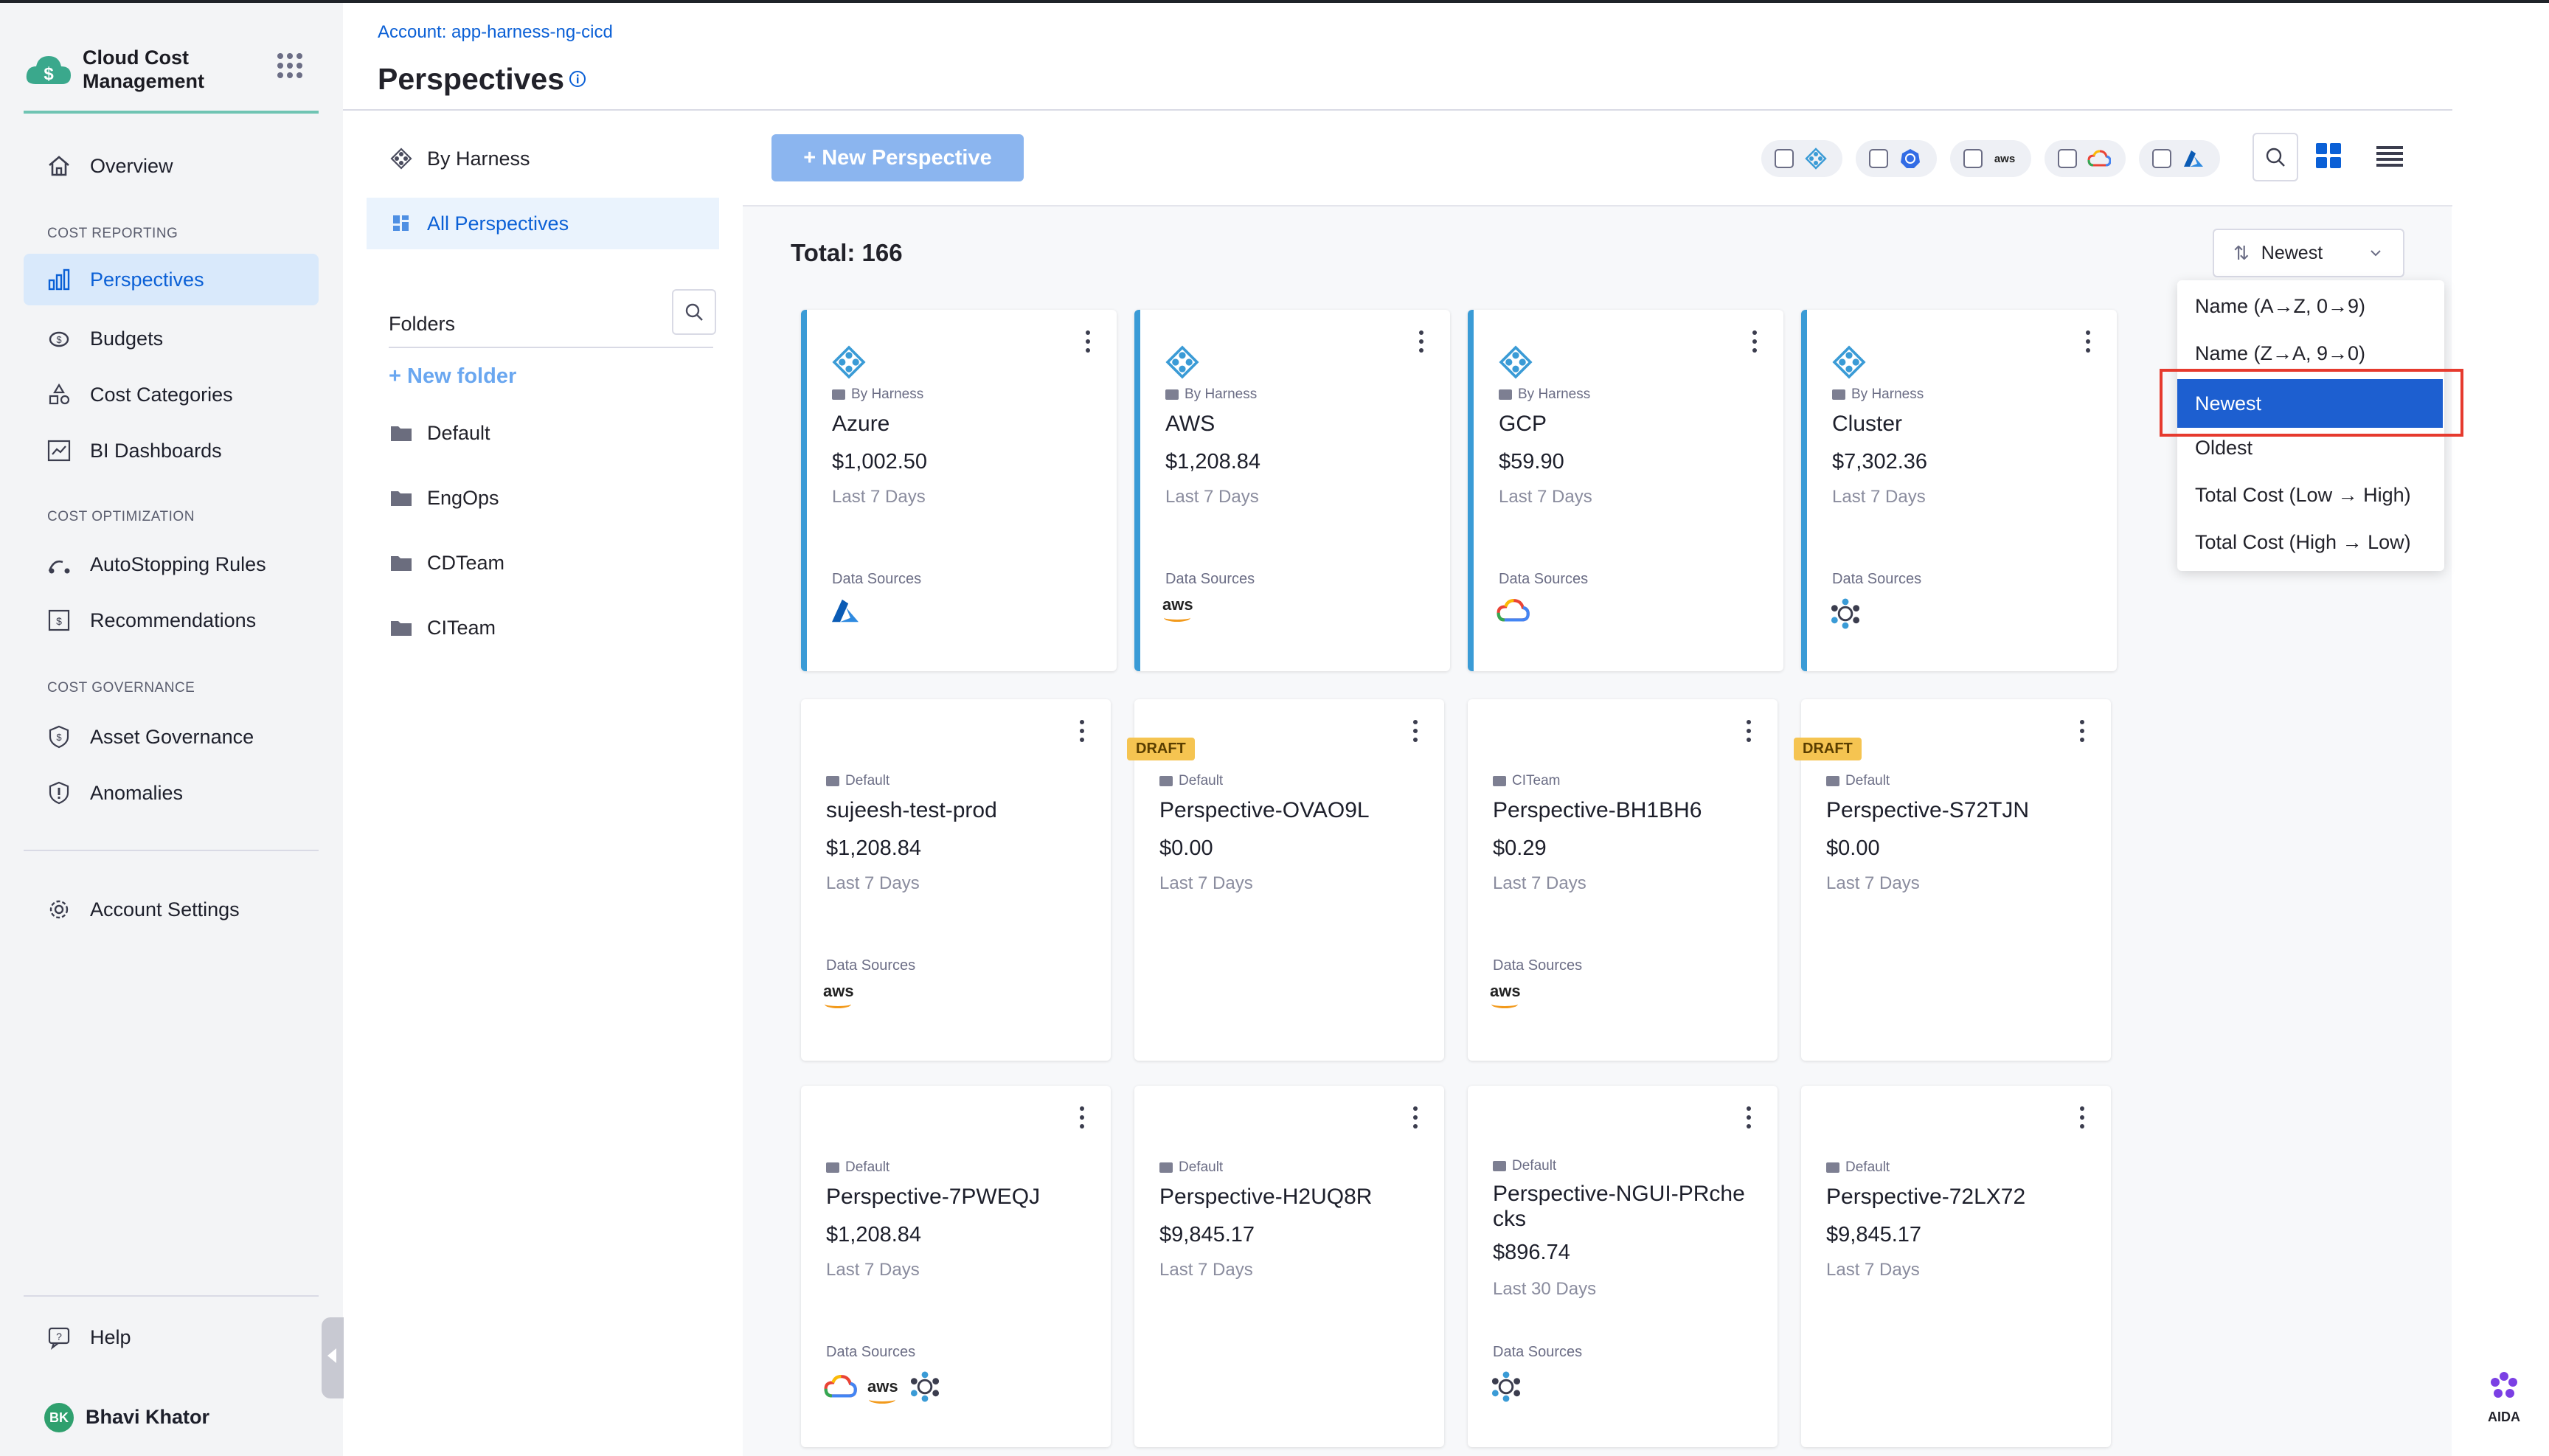  Describe the element at coordinates (1201, 1167) in the screenshot. I see `card-folder-label: Default` at that location.